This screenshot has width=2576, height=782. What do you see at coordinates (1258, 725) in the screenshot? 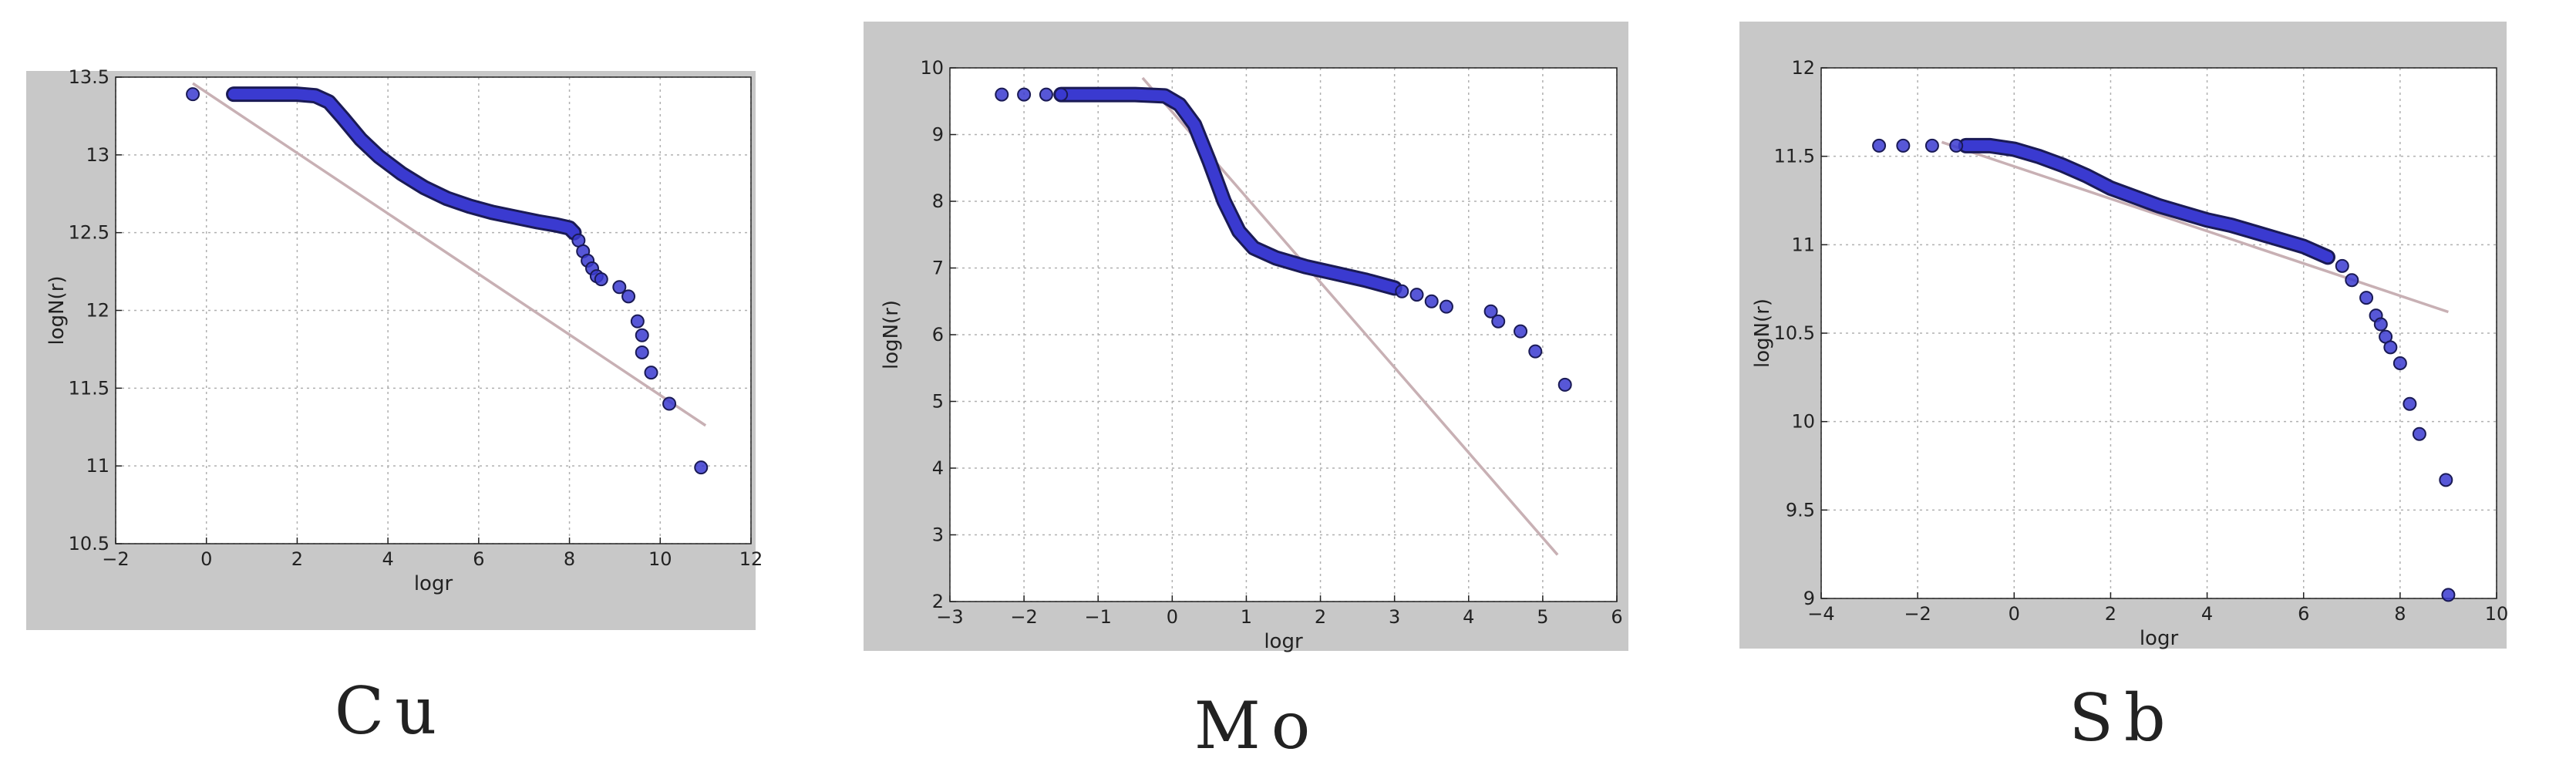
I see `chart-caption-mo: Mo` at bounding box center [1258, 725].